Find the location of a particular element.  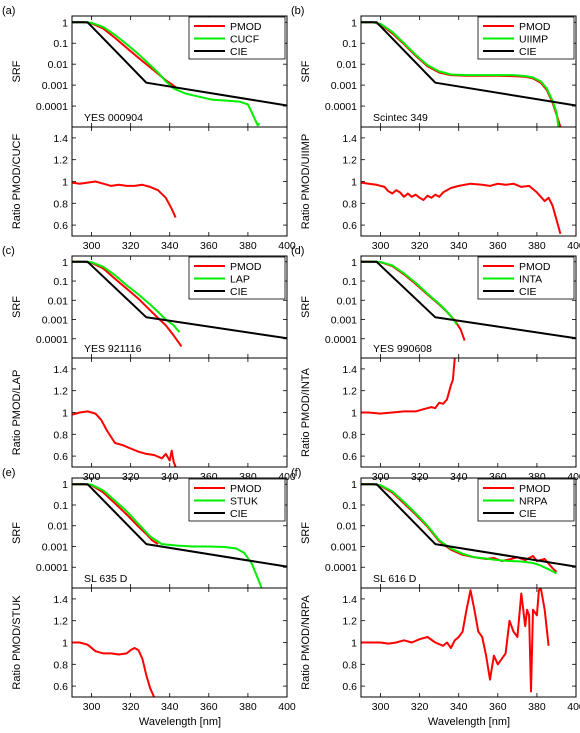

series-line-pmod-nrpa is located at coordinates (455, 640).